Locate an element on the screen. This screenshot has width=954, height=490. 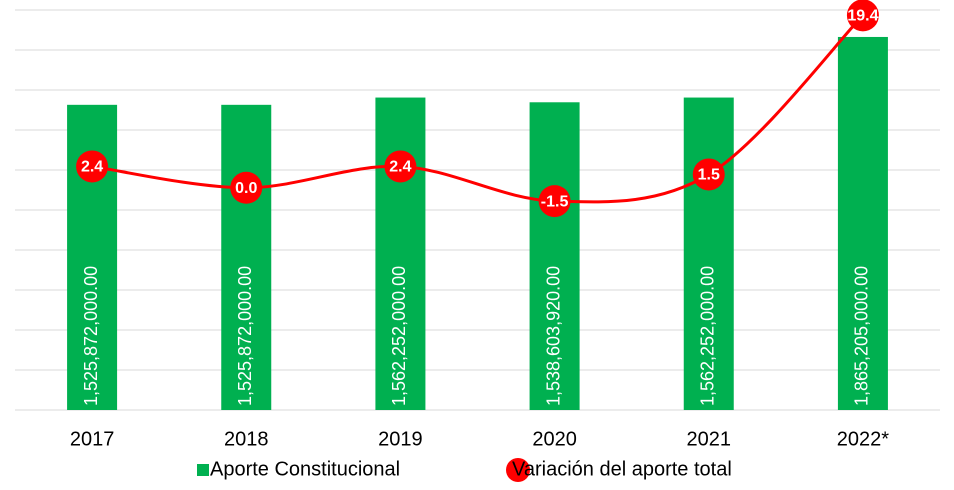
x-tick-label: 2018 is located at coordinates (246, 439).